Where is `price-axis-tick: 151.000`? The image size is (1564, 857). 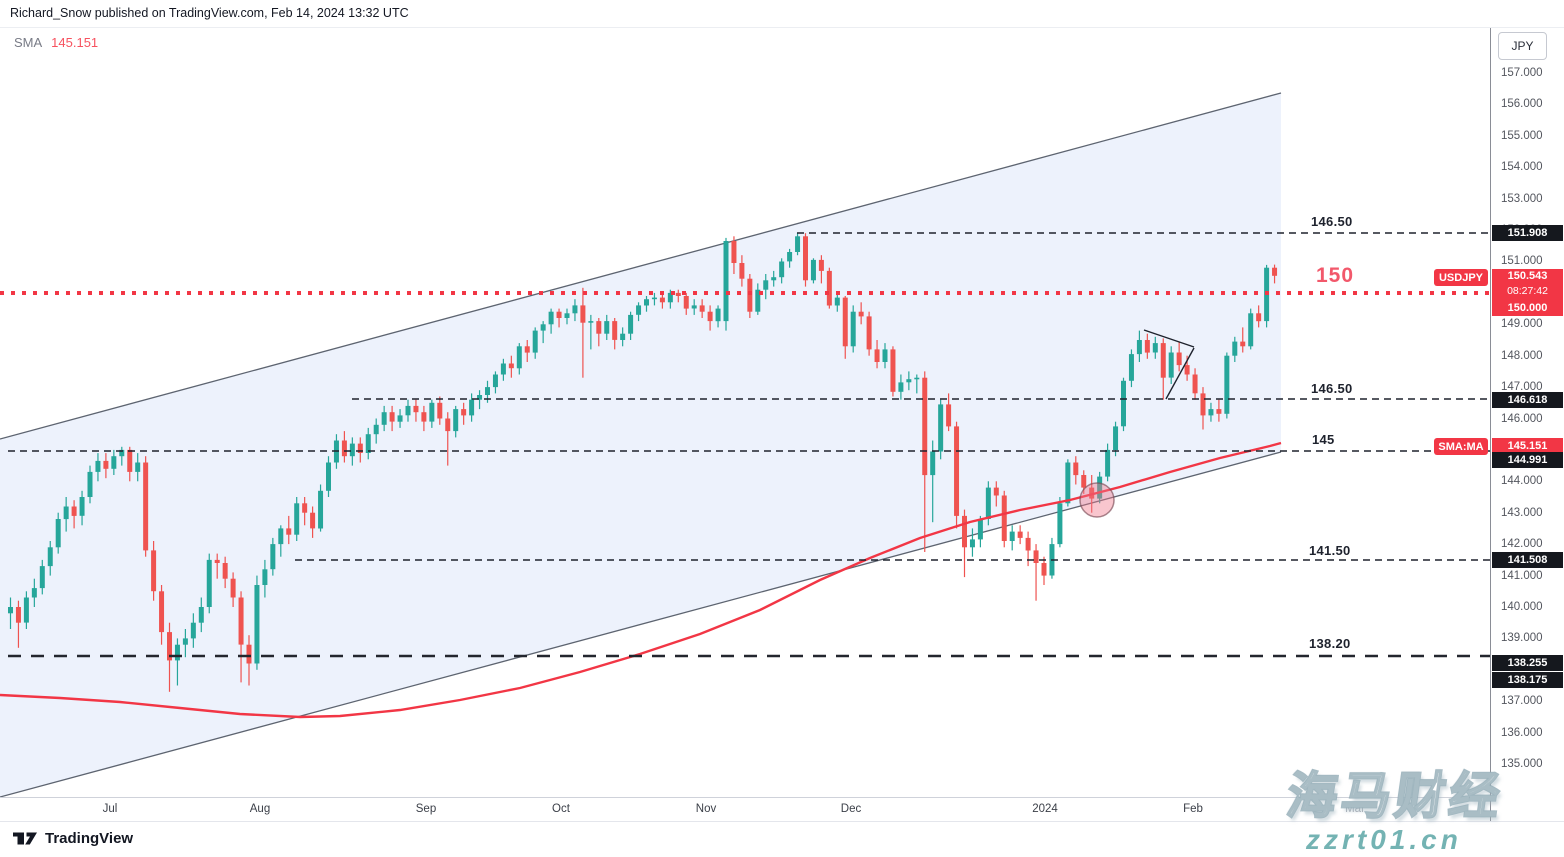 price-axis-tick: 151.000 is located at coordinates (1522, 261).